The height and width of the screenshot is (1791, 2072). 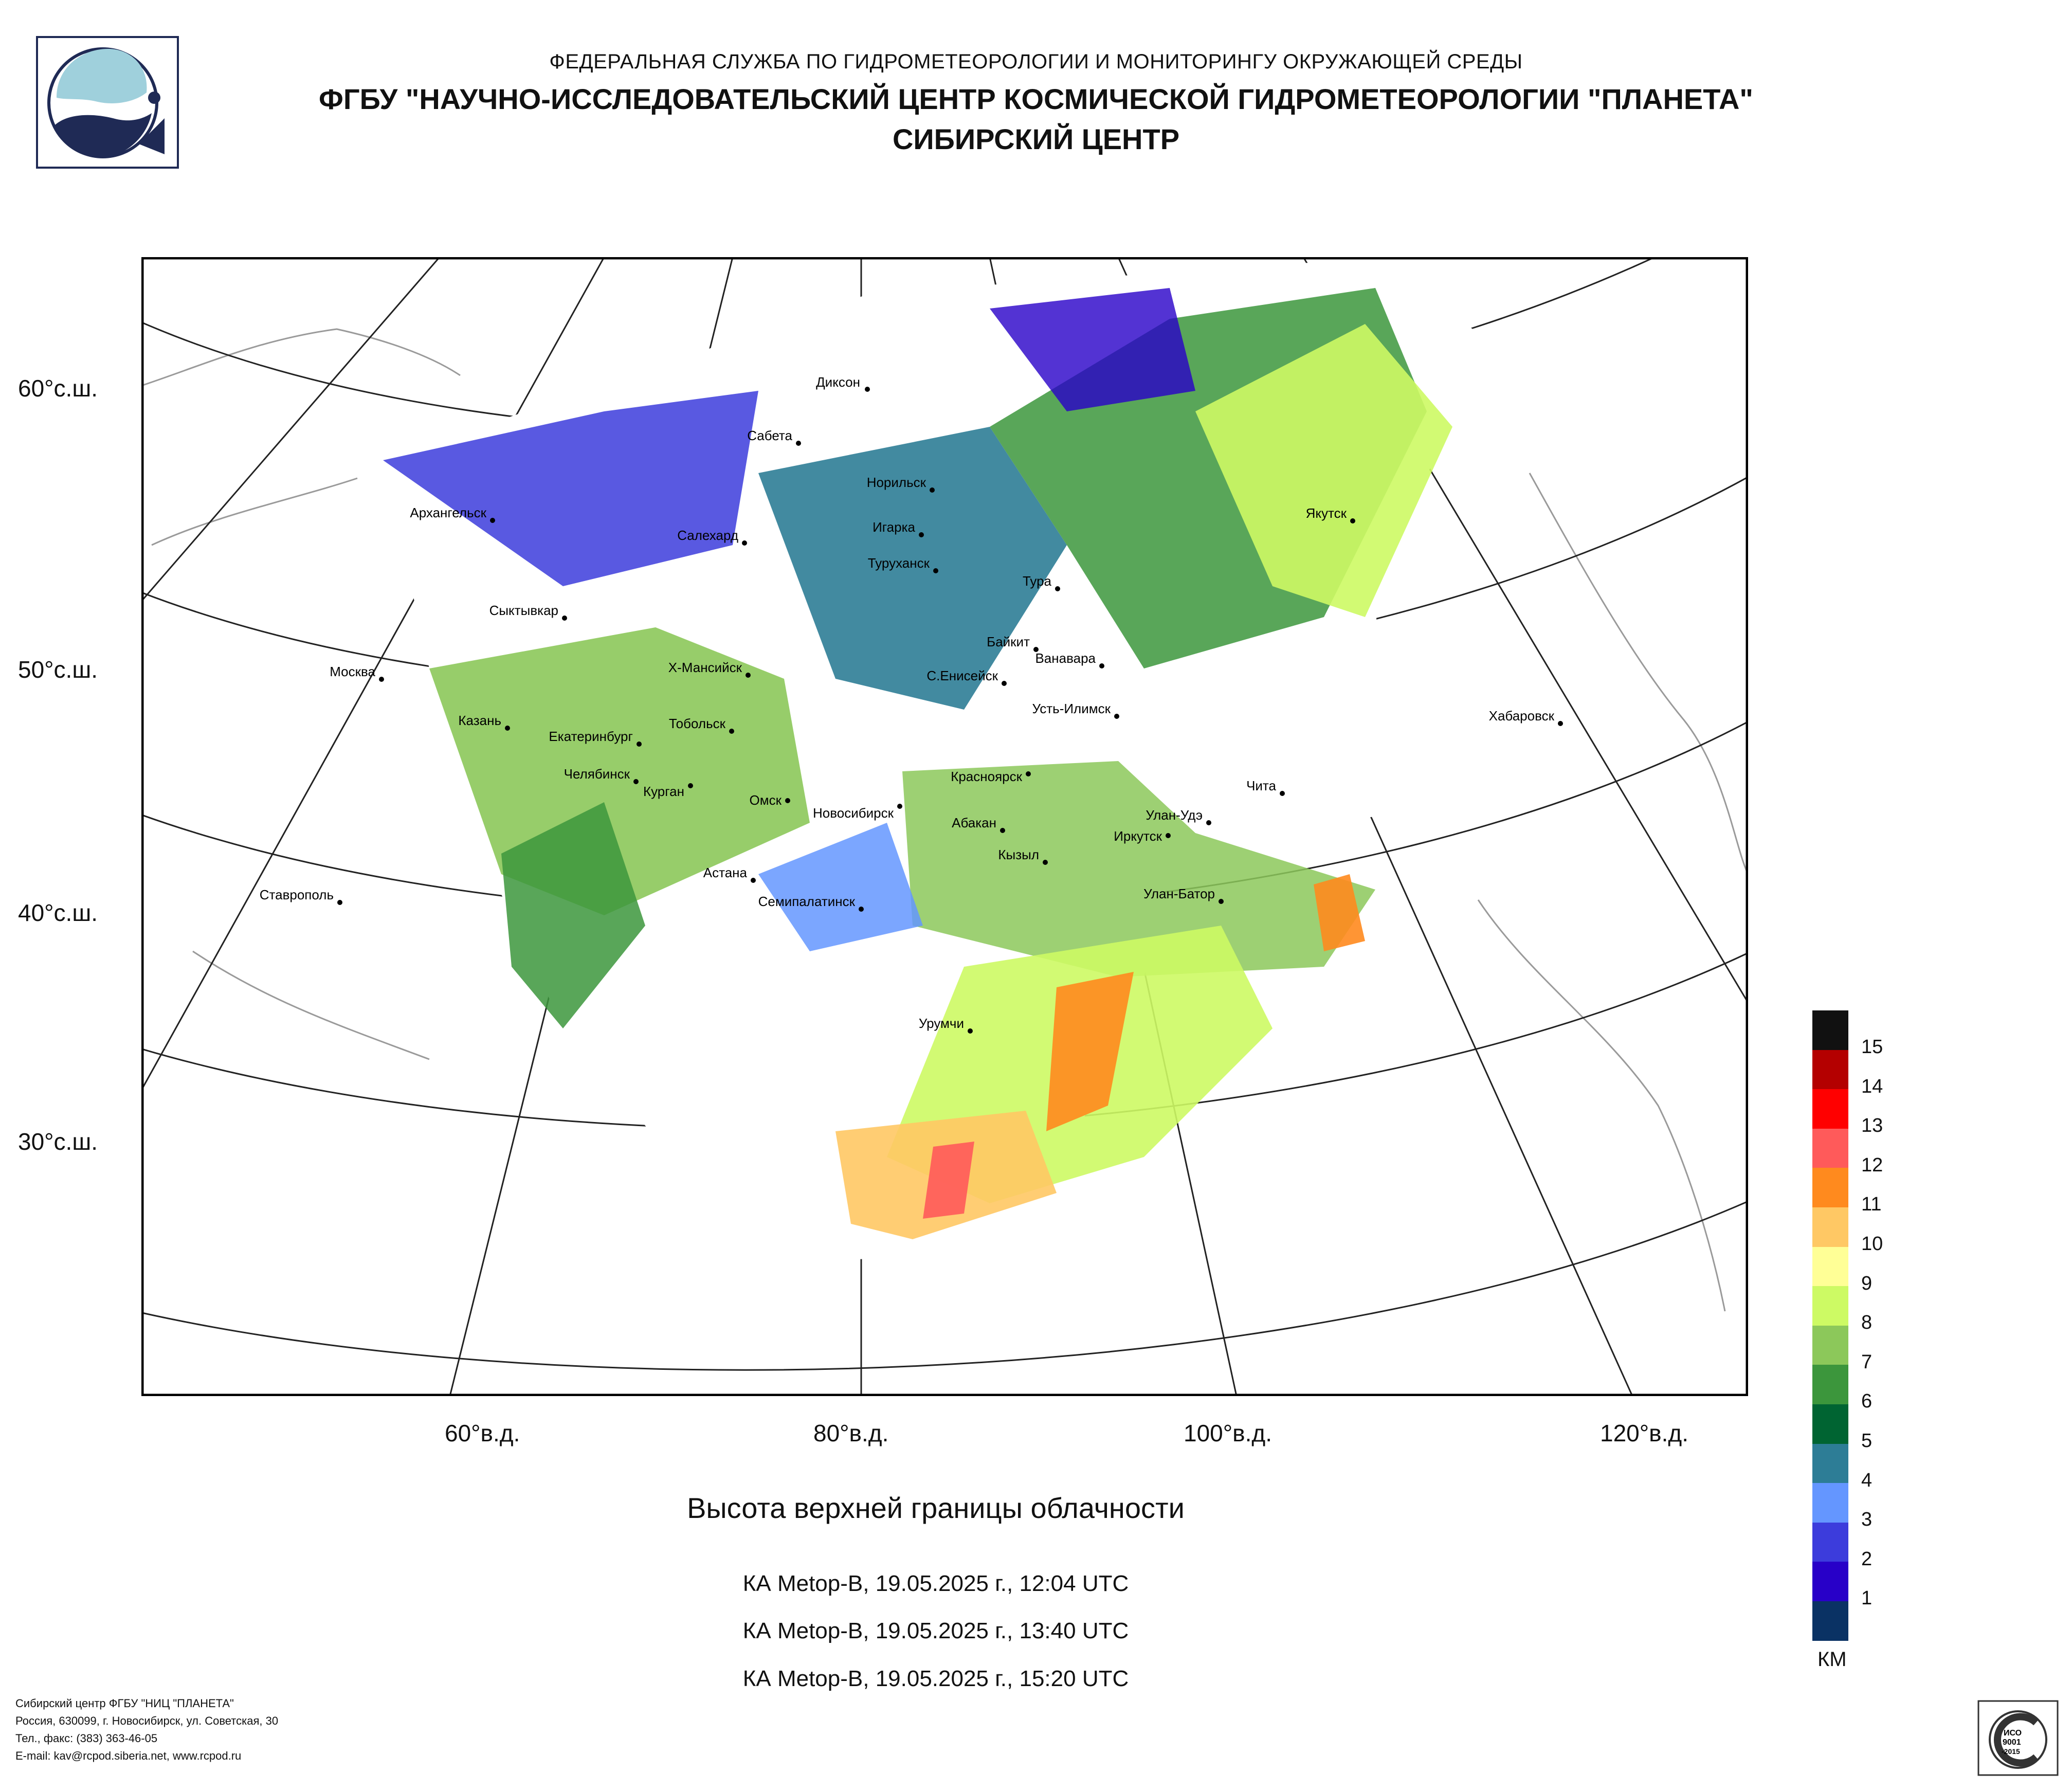 What do you see at coordinates (1871, 1205) in the screenshot?
I see `scale-value: 11` at bounding box center [1871, 1205].